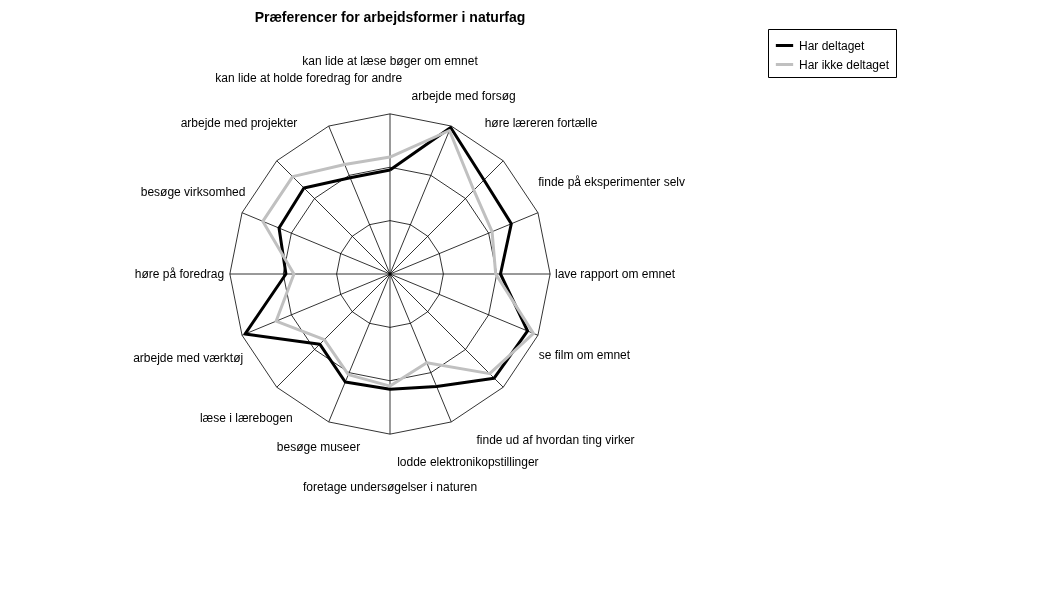 This screenshot has width=1043, height=597. What do you see at coordinates (468, 462) in the screenshot?
I see `spoke-label: lodde elektronikopstillinger` at bounding box center [468, 462].